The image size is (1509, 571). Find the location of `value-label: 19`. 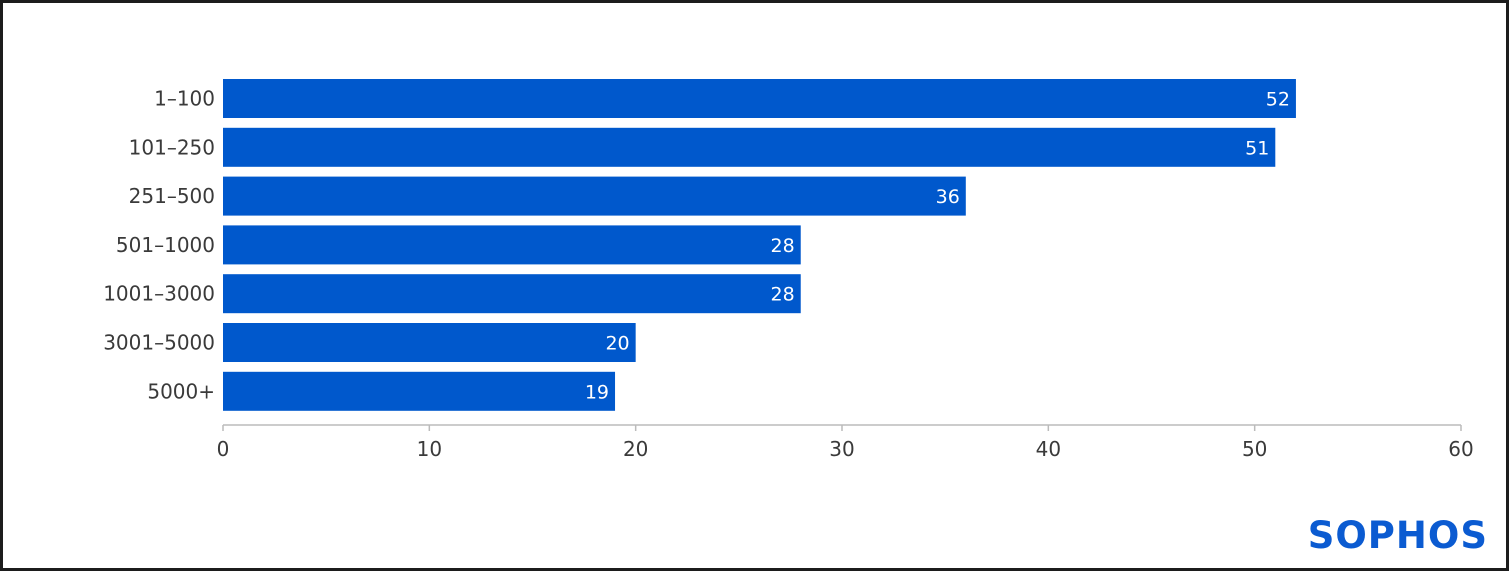

value-label: 19 is located at coordinates (597, 392).